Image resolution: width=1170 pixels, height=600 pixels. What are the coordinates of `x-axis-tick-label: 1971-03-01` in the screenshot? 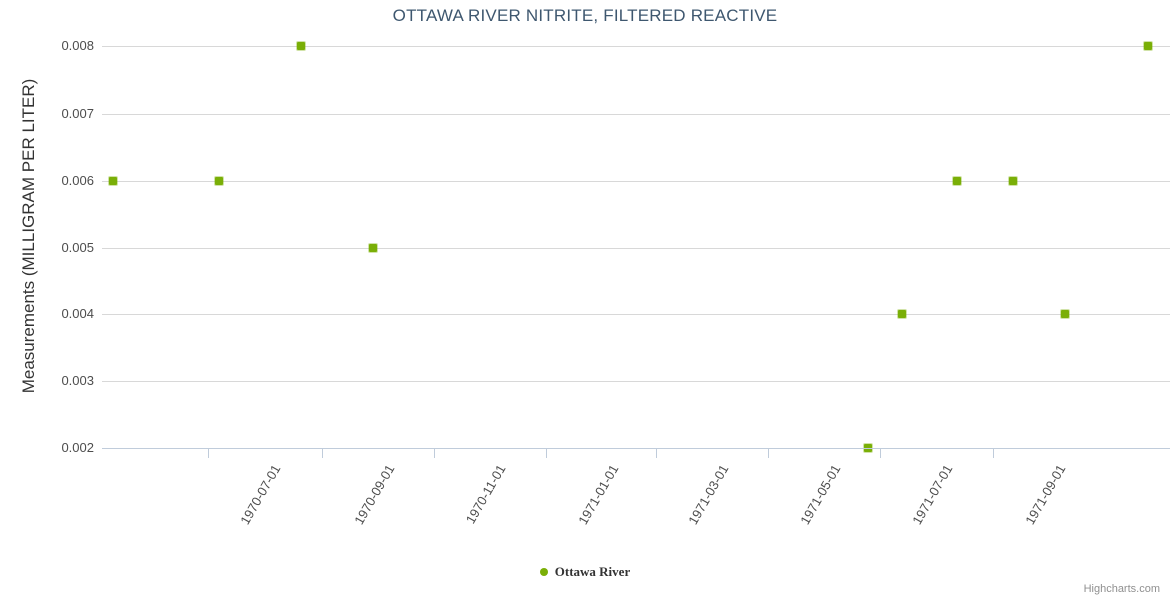 It's located at (708, 495).